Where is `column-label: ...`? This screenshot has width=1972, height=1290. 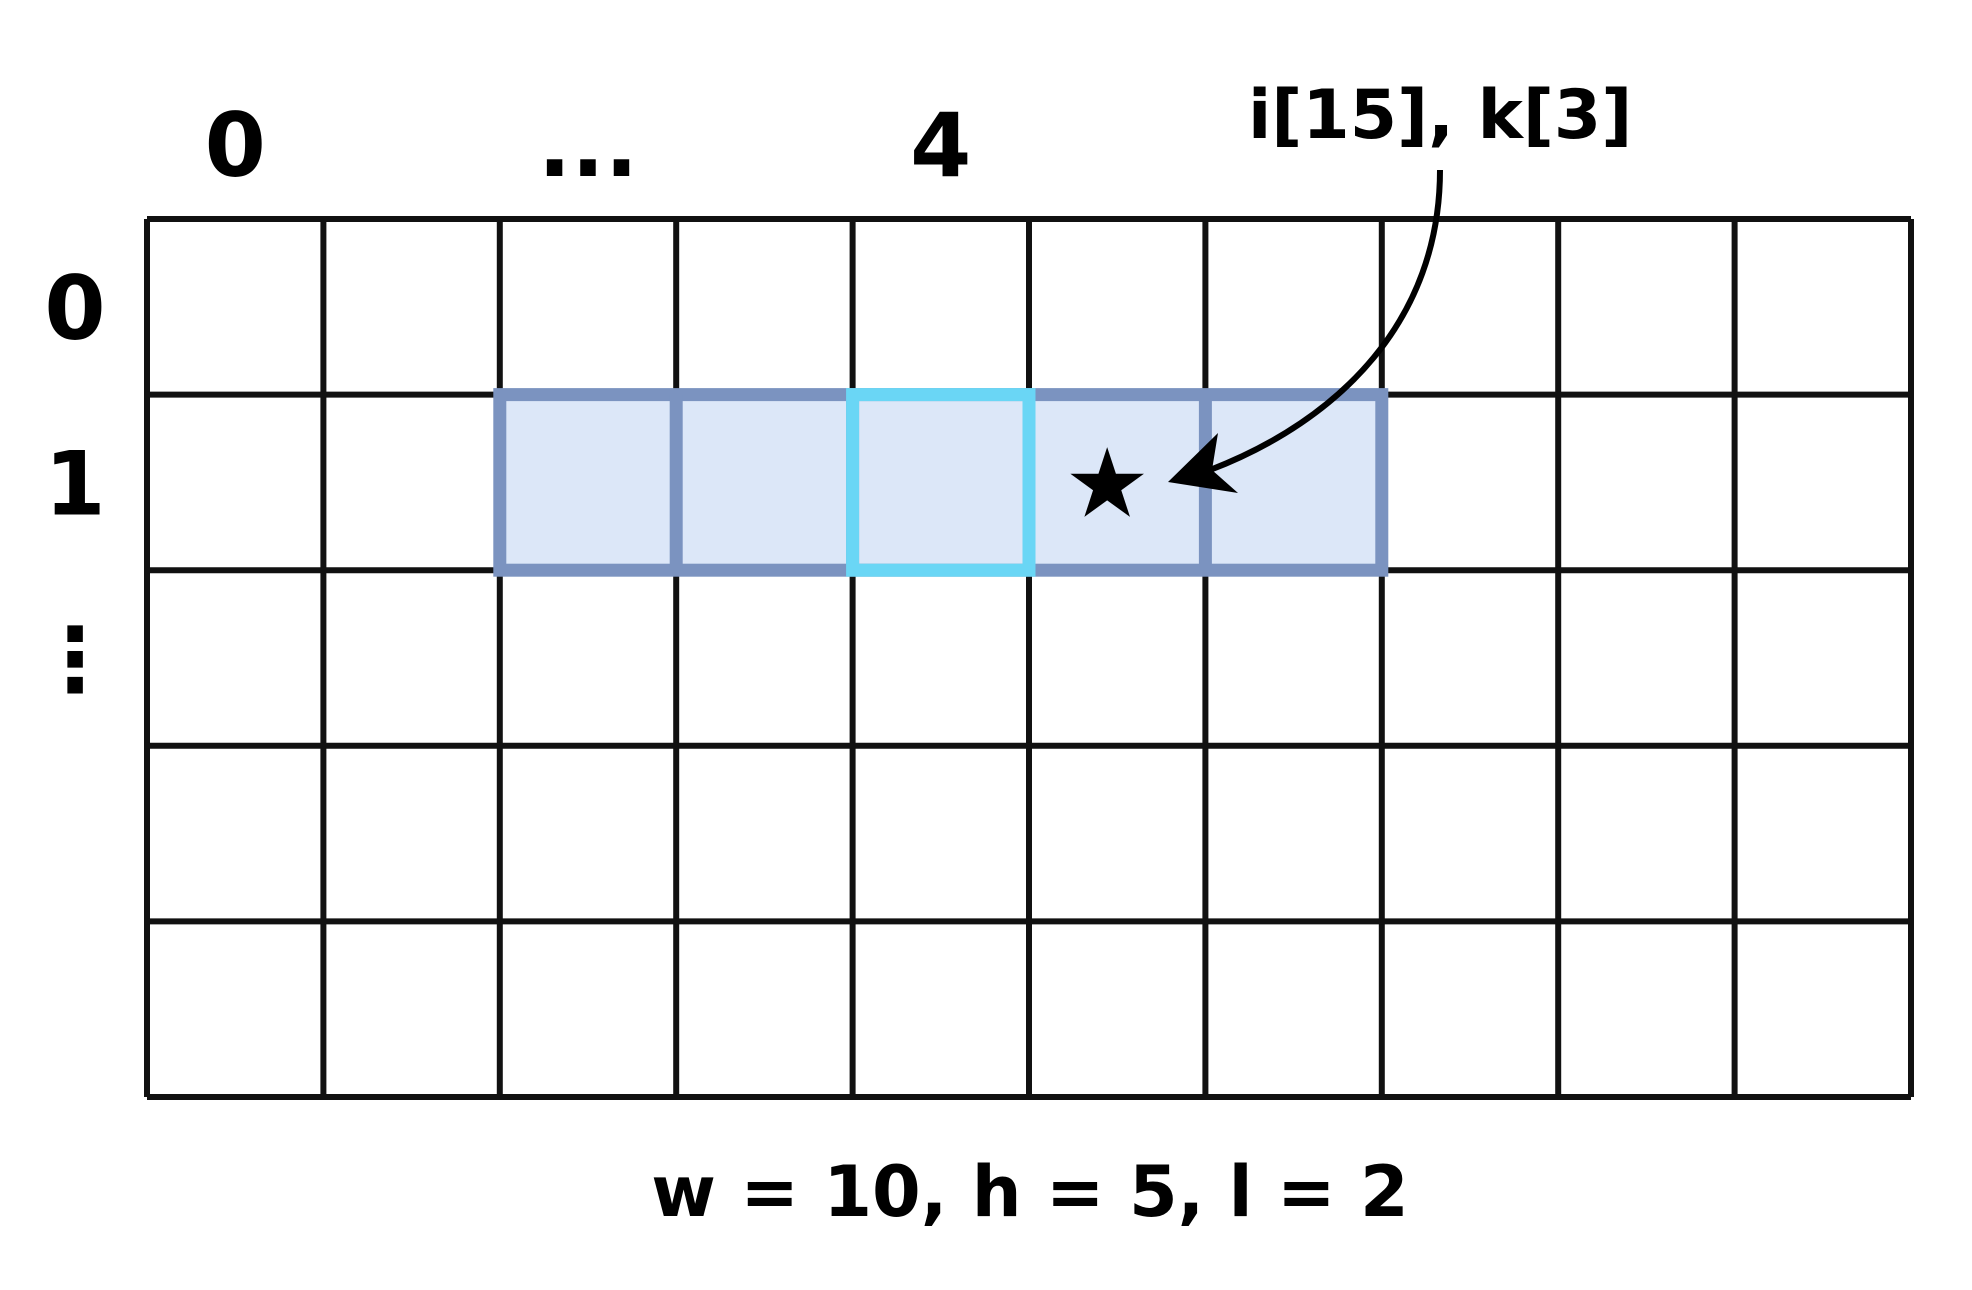
column-label: ... is located at coordinates (588, 145).